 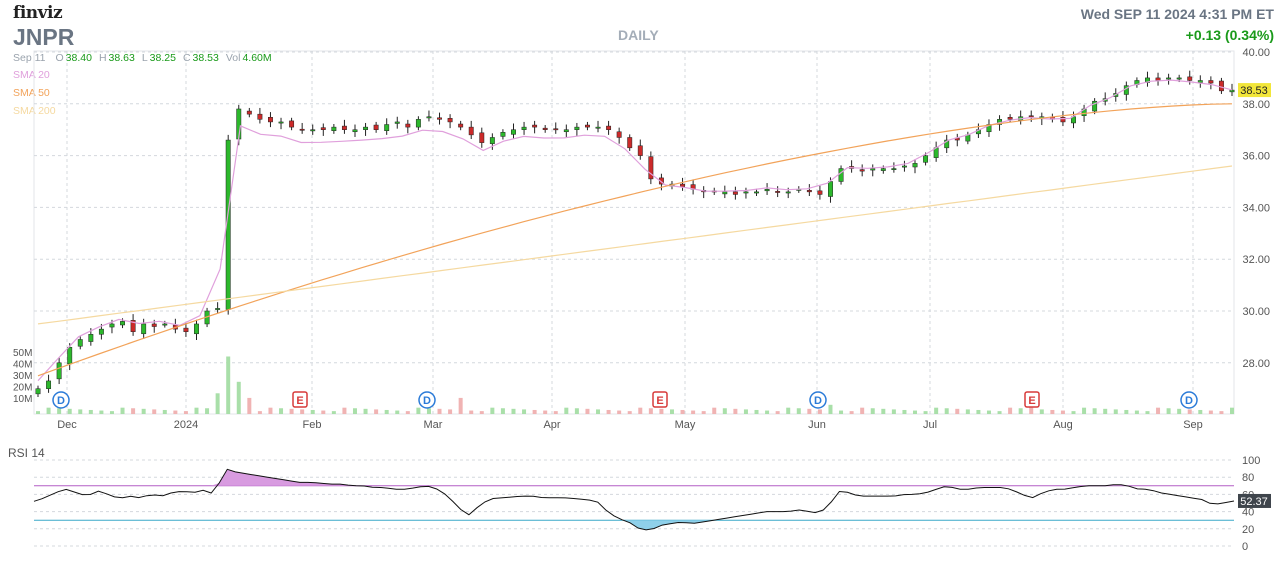 I want to click on rsi-axis-tick: 20, so click(x=1248, y=530).